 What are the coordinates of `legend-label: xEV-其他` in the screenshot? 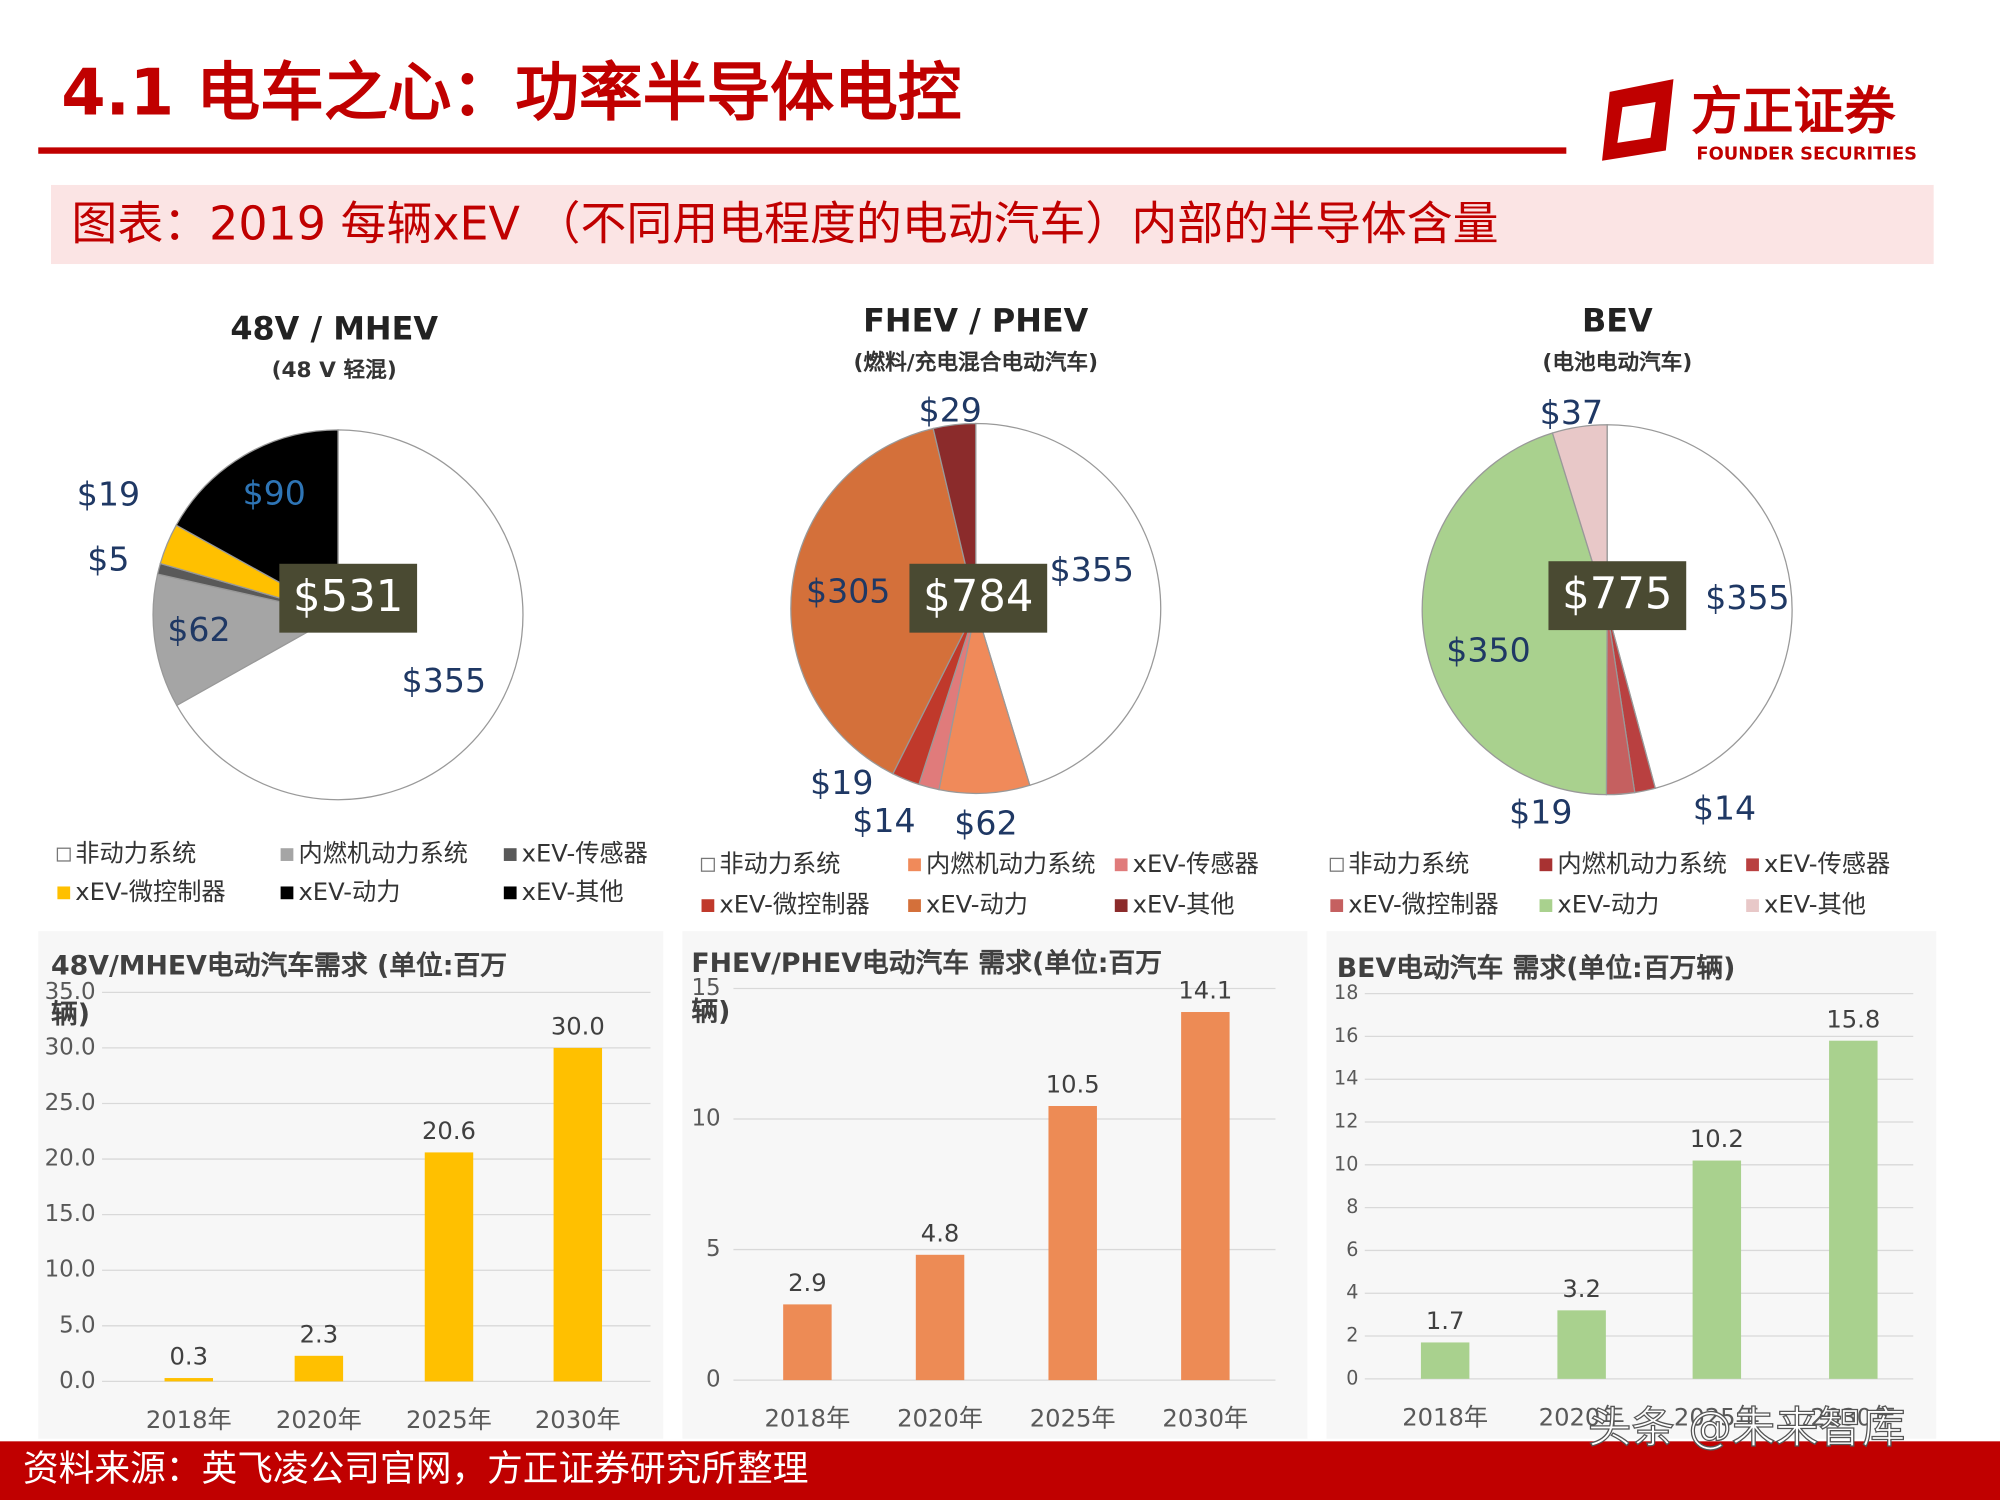 It's located at (1184, 905).